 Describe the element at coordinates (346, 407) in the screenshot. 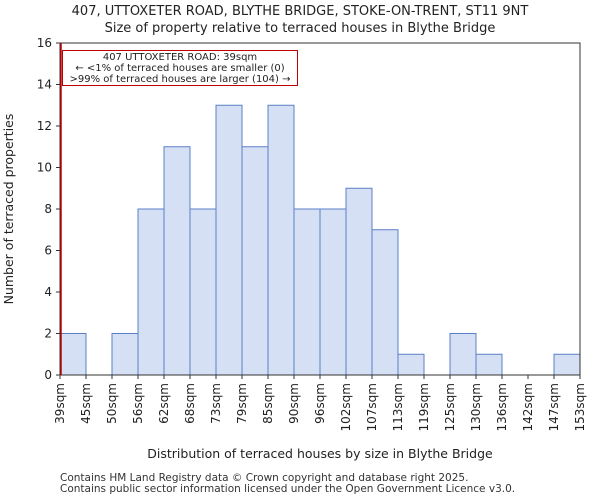

I see `x-tick-label: 102sqm` at that location.